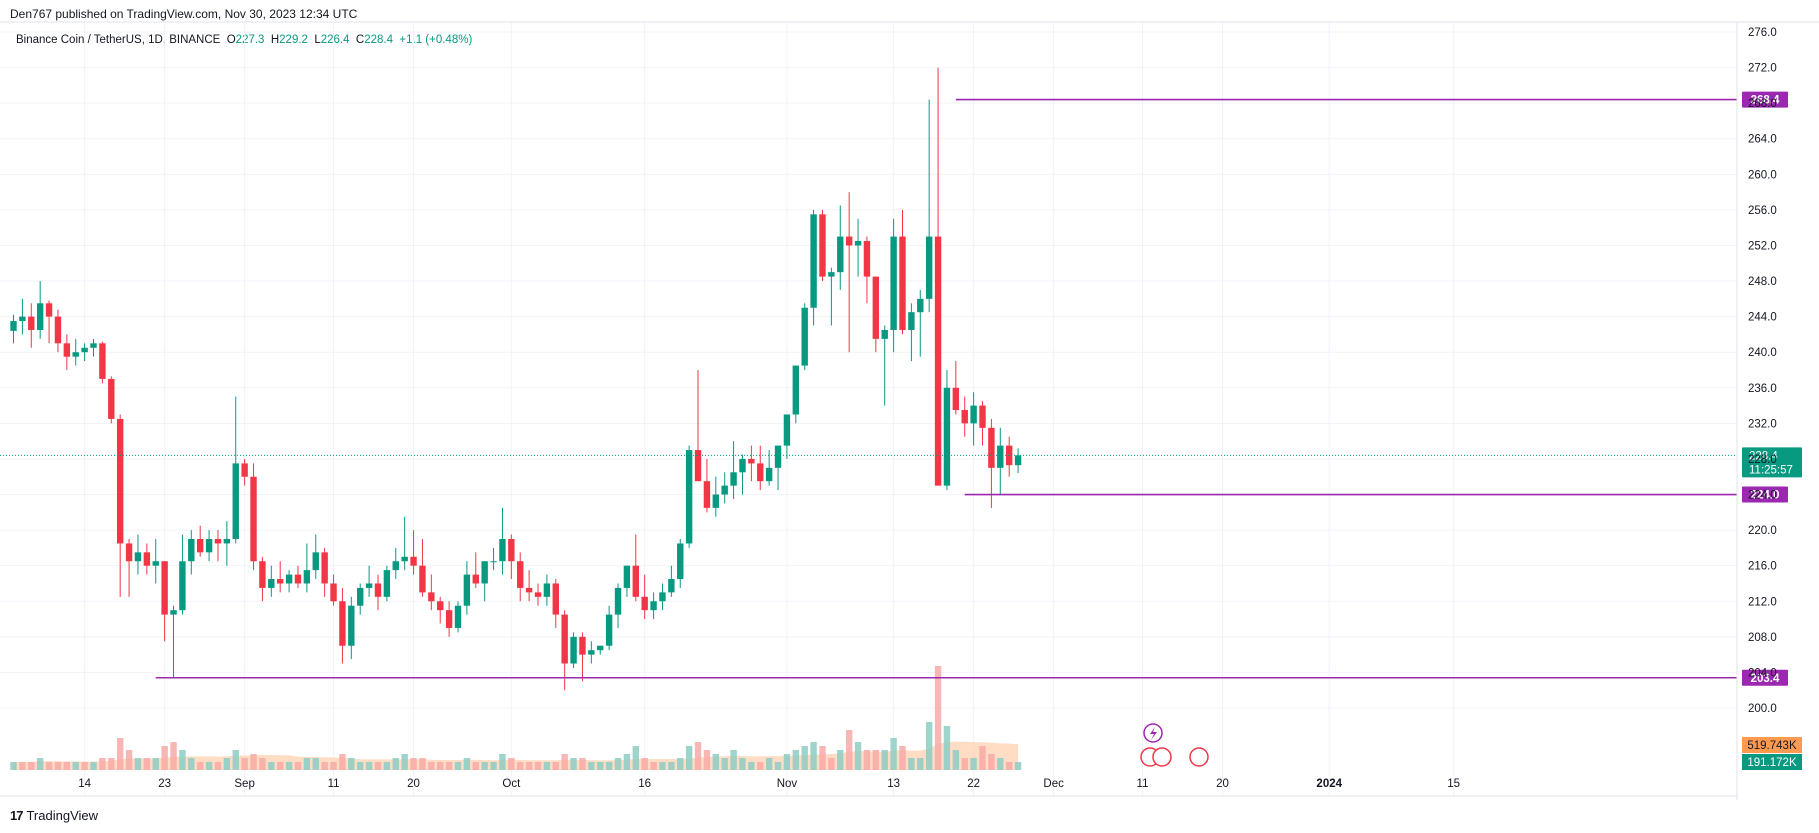 The image size is (1819, 833). Describe the element at coordinates (1762, 389) in the screenshot. I see `y-tick-label: 236.0` at that location.